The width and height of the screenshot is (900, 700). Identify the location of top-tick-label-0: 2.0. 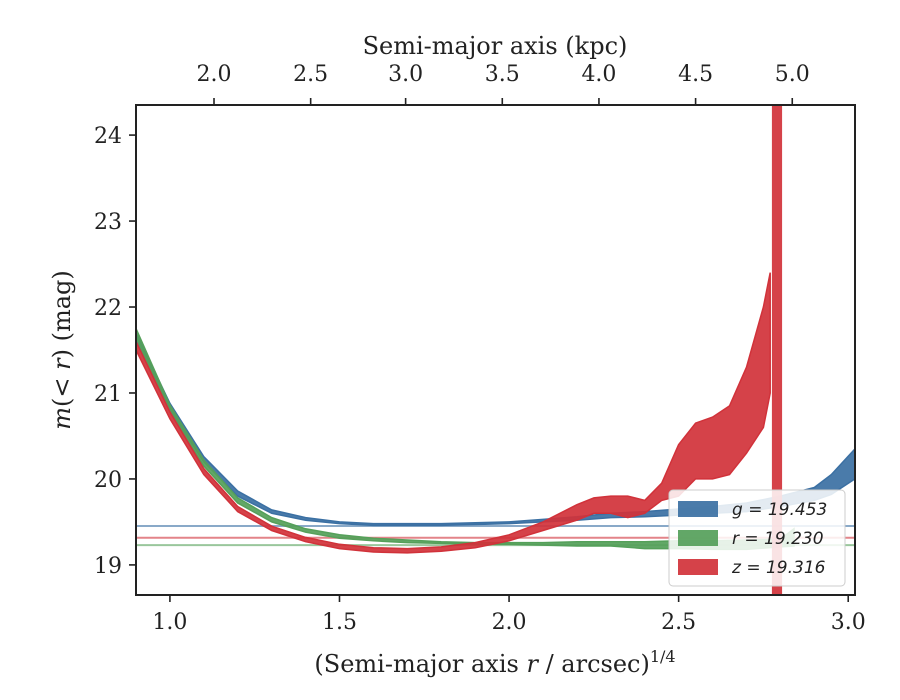
(214, 74).